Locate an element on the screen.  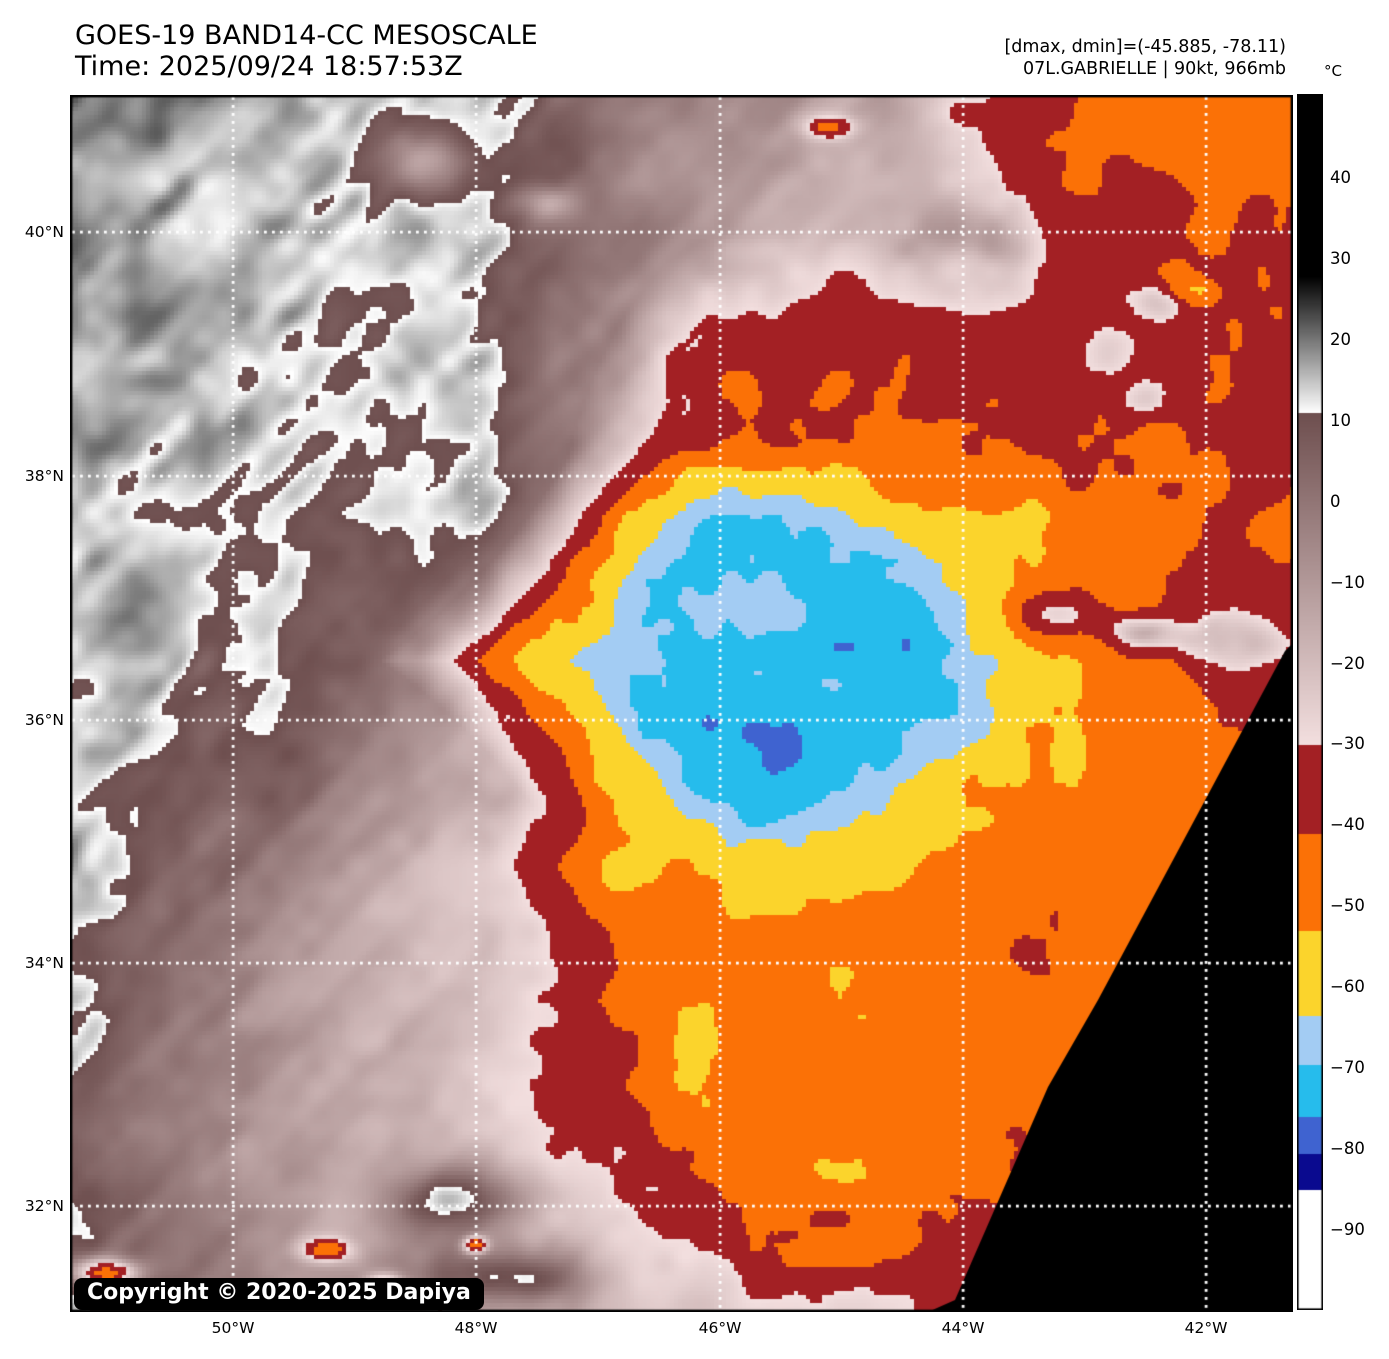
lat-tick-label: 36°N is located at coordinates (44, 720).